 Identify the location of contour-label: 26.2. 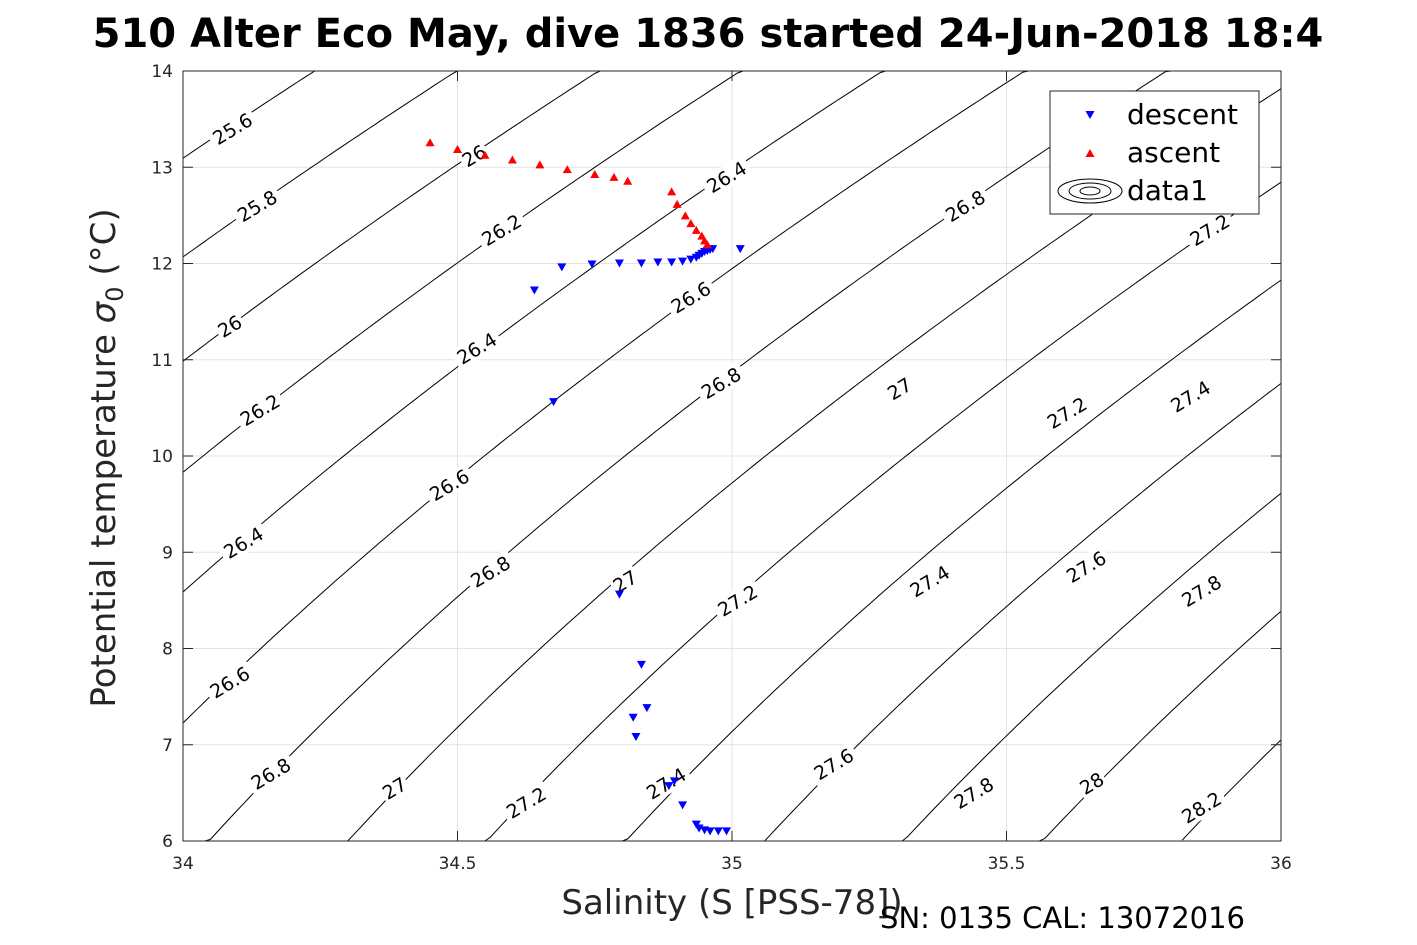
(501, 230).